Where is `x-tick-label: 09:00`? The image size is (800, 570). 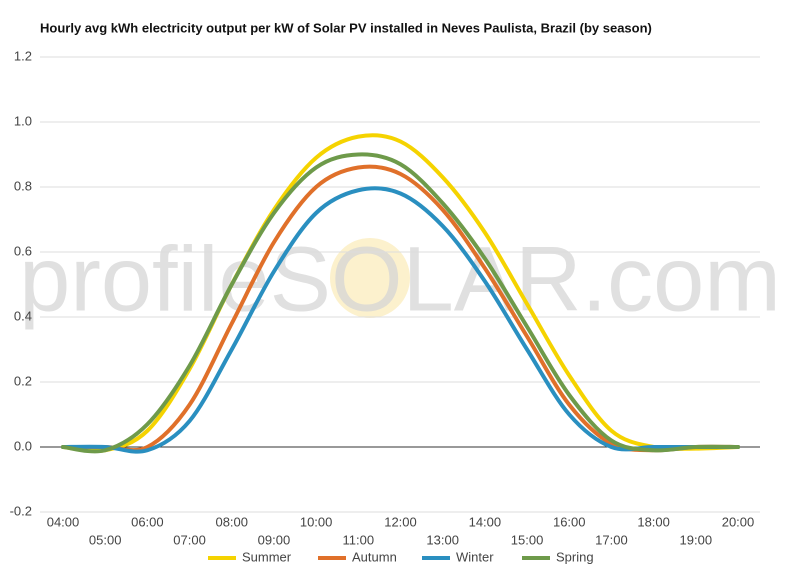
x-tick-label: 09:00 is located at coordinates (274, 539).